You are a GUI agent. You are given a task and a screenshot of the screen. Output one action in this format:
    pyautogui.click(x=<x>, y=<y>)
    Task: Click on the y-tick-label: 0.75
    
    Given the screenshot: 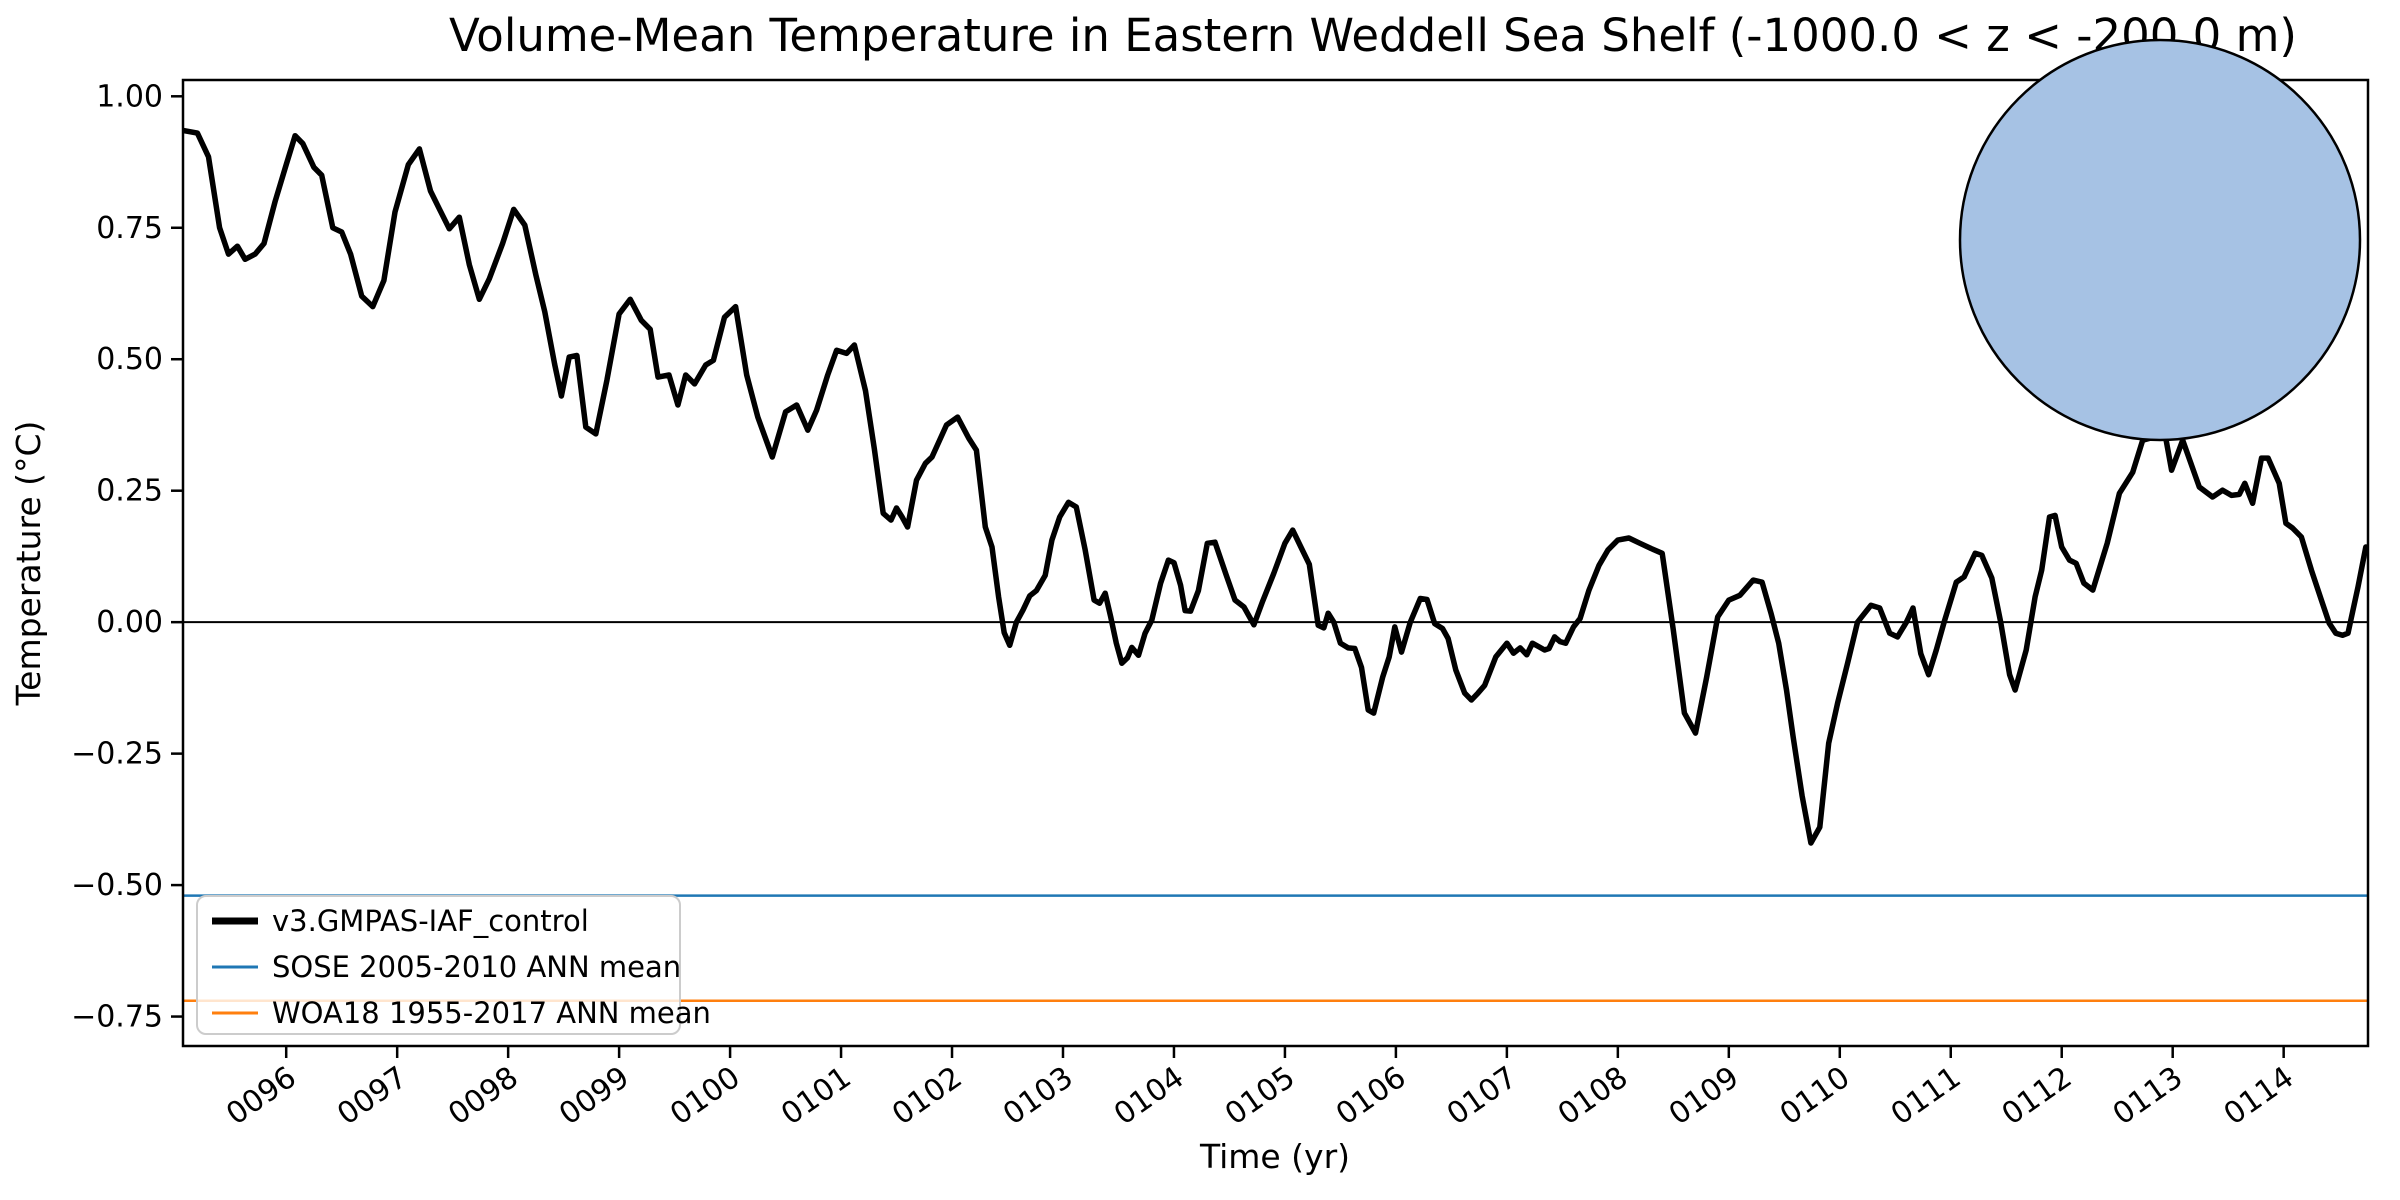 What is the action you would take?
    pyautogui.click(x=129, y=228)
    